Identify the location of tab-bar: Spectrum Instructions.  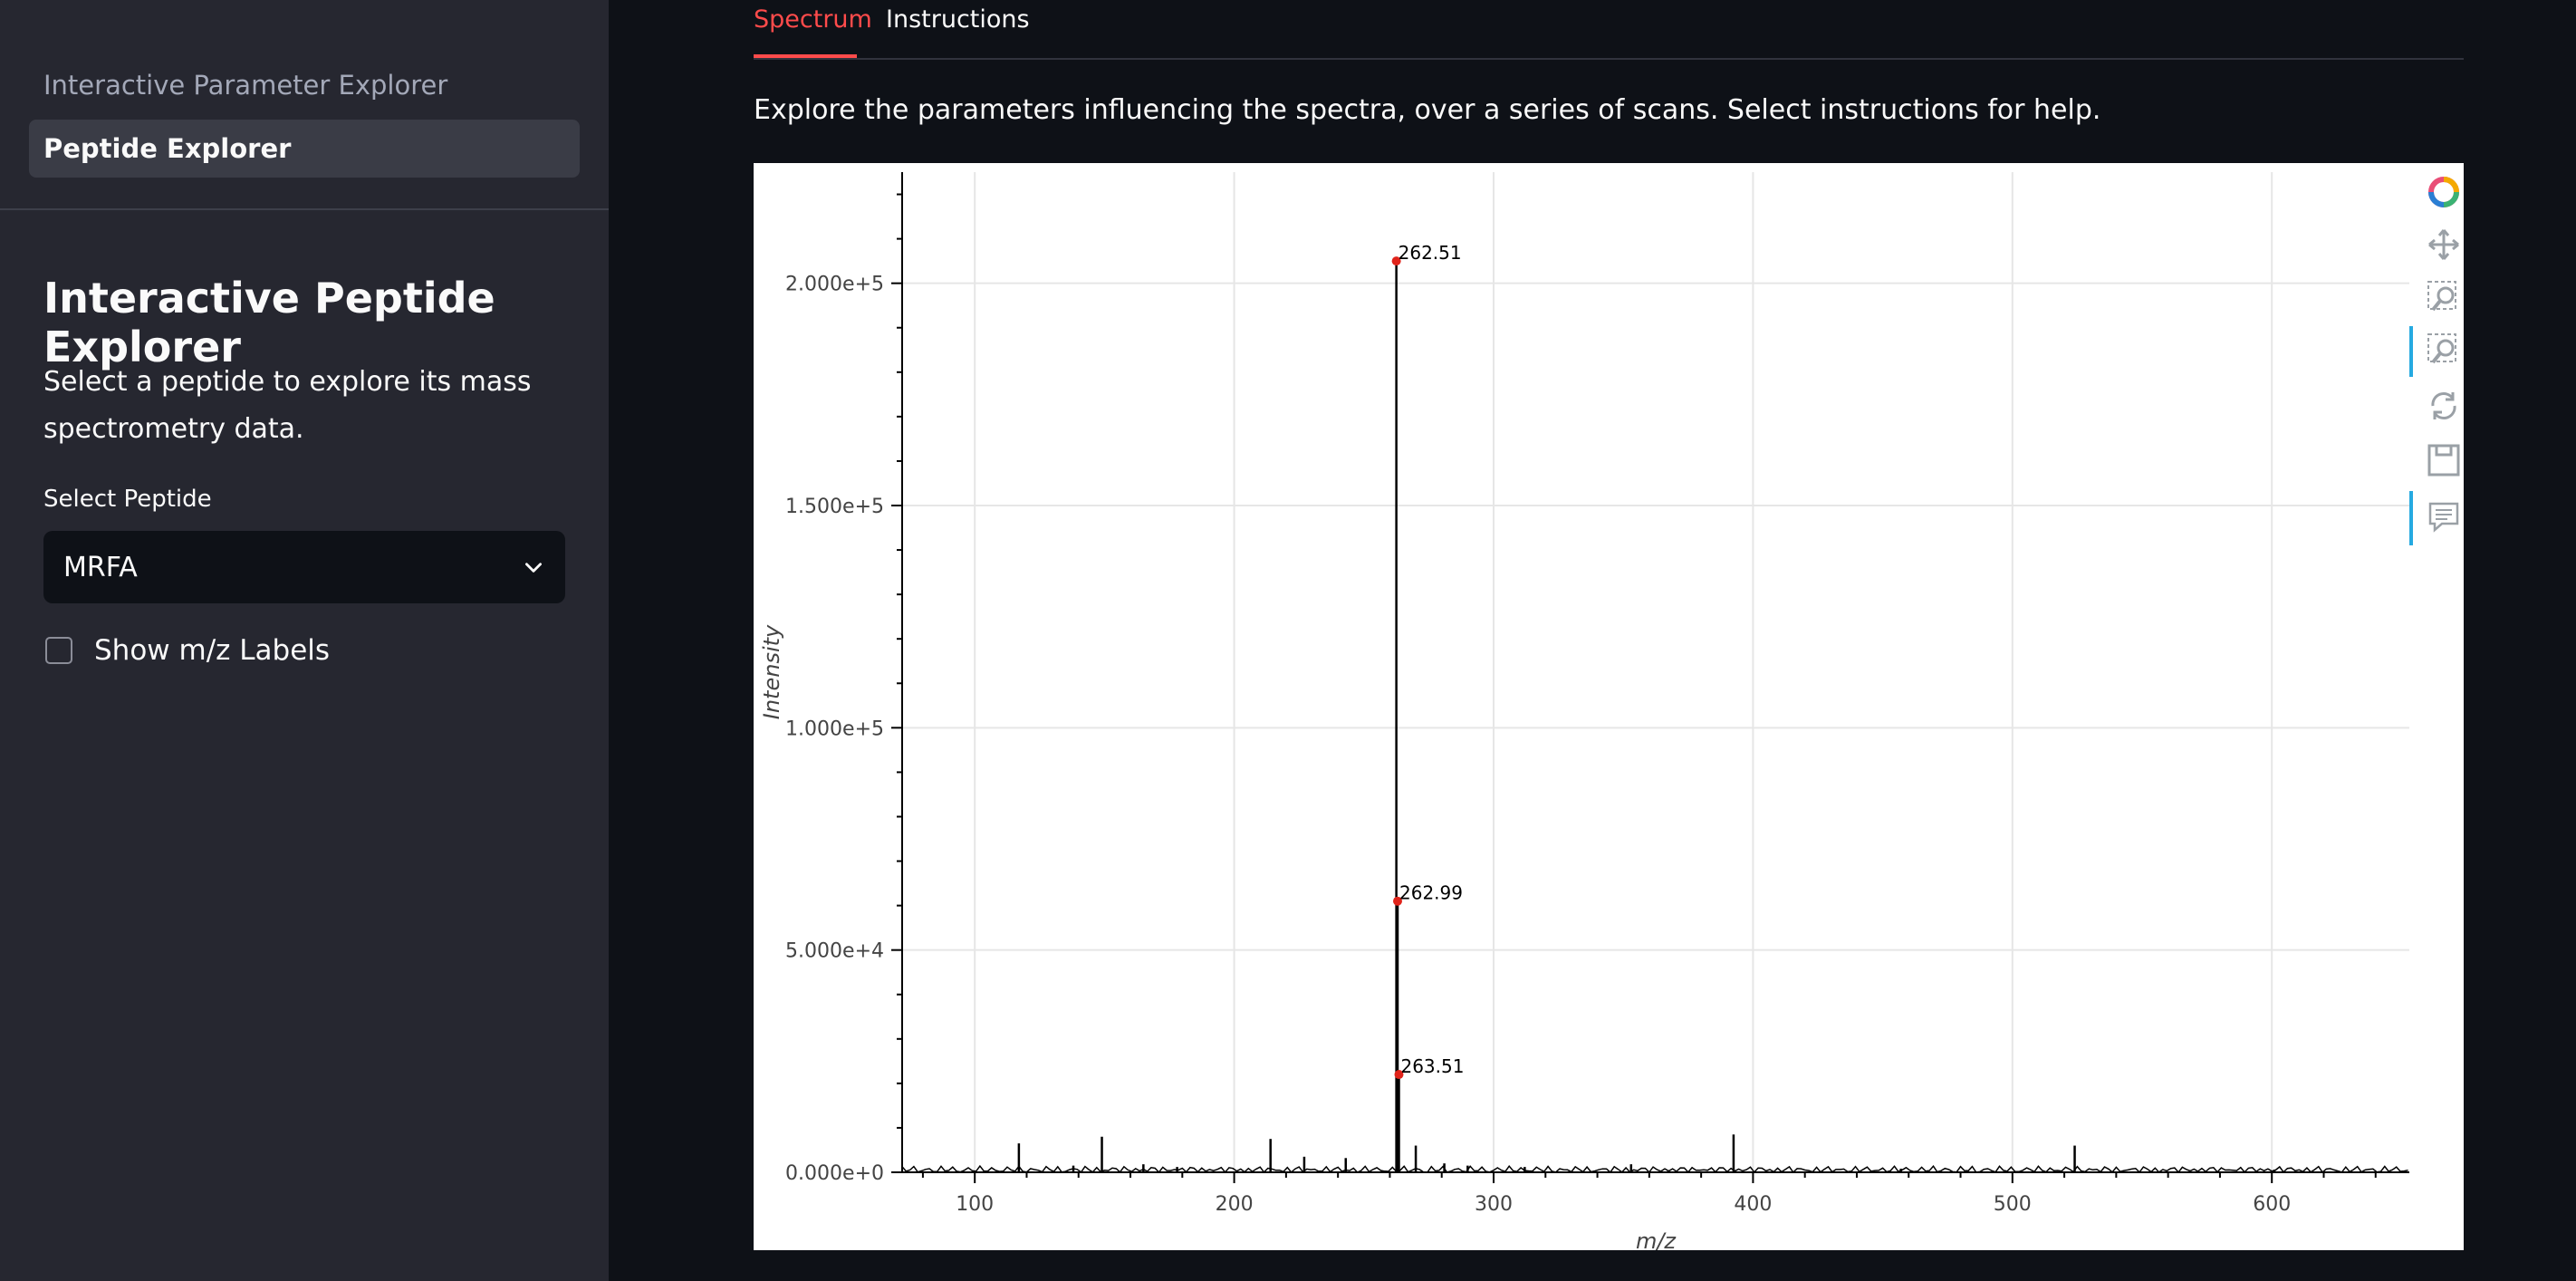
(1609, 30).